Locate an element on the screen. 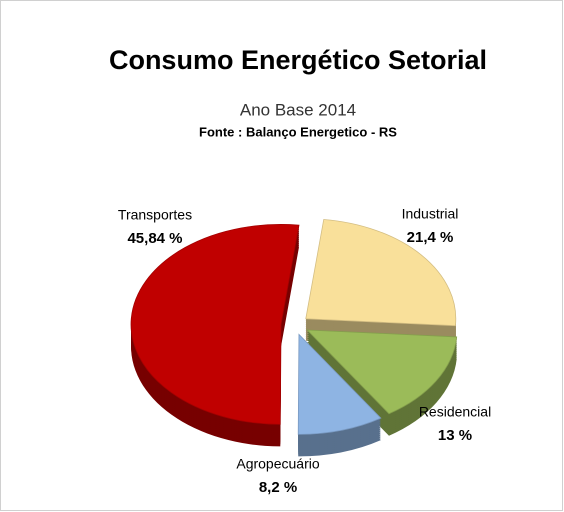 Image resolution: width=564 pixels, height=512 pixels. slice-label: Agropecuário is located at coordinates (277, 464).